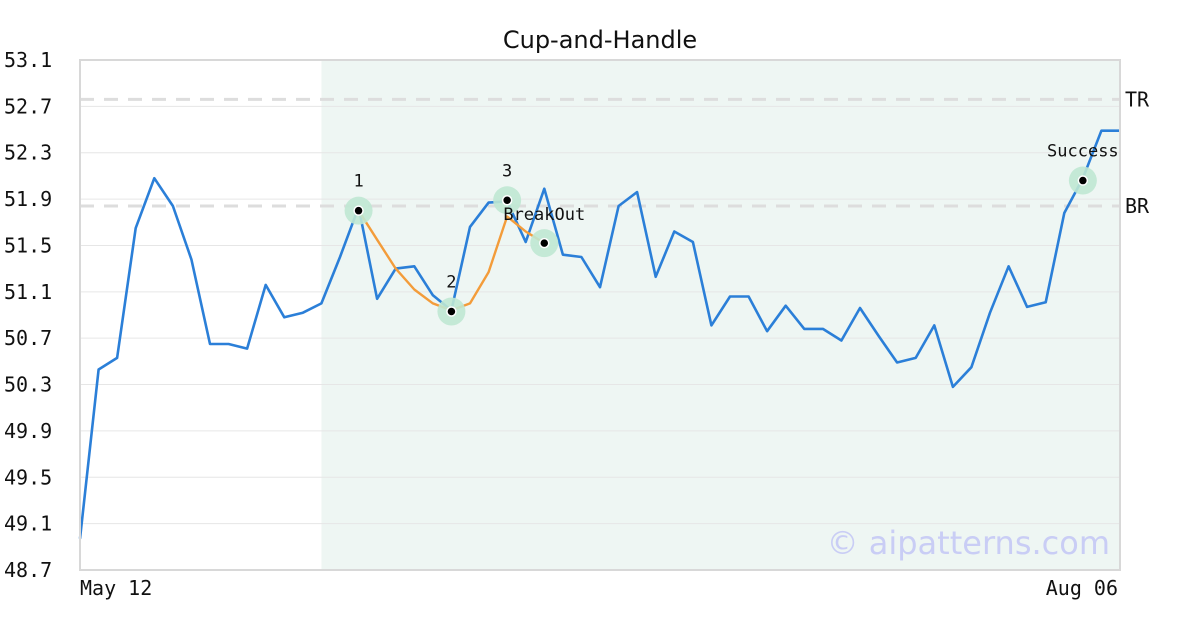 The width and height of the screenshot is (1200, 630). Describe the element at coordinates (28, 338) in the screenshot. I see `y-tick-label: 50.7` at that location.